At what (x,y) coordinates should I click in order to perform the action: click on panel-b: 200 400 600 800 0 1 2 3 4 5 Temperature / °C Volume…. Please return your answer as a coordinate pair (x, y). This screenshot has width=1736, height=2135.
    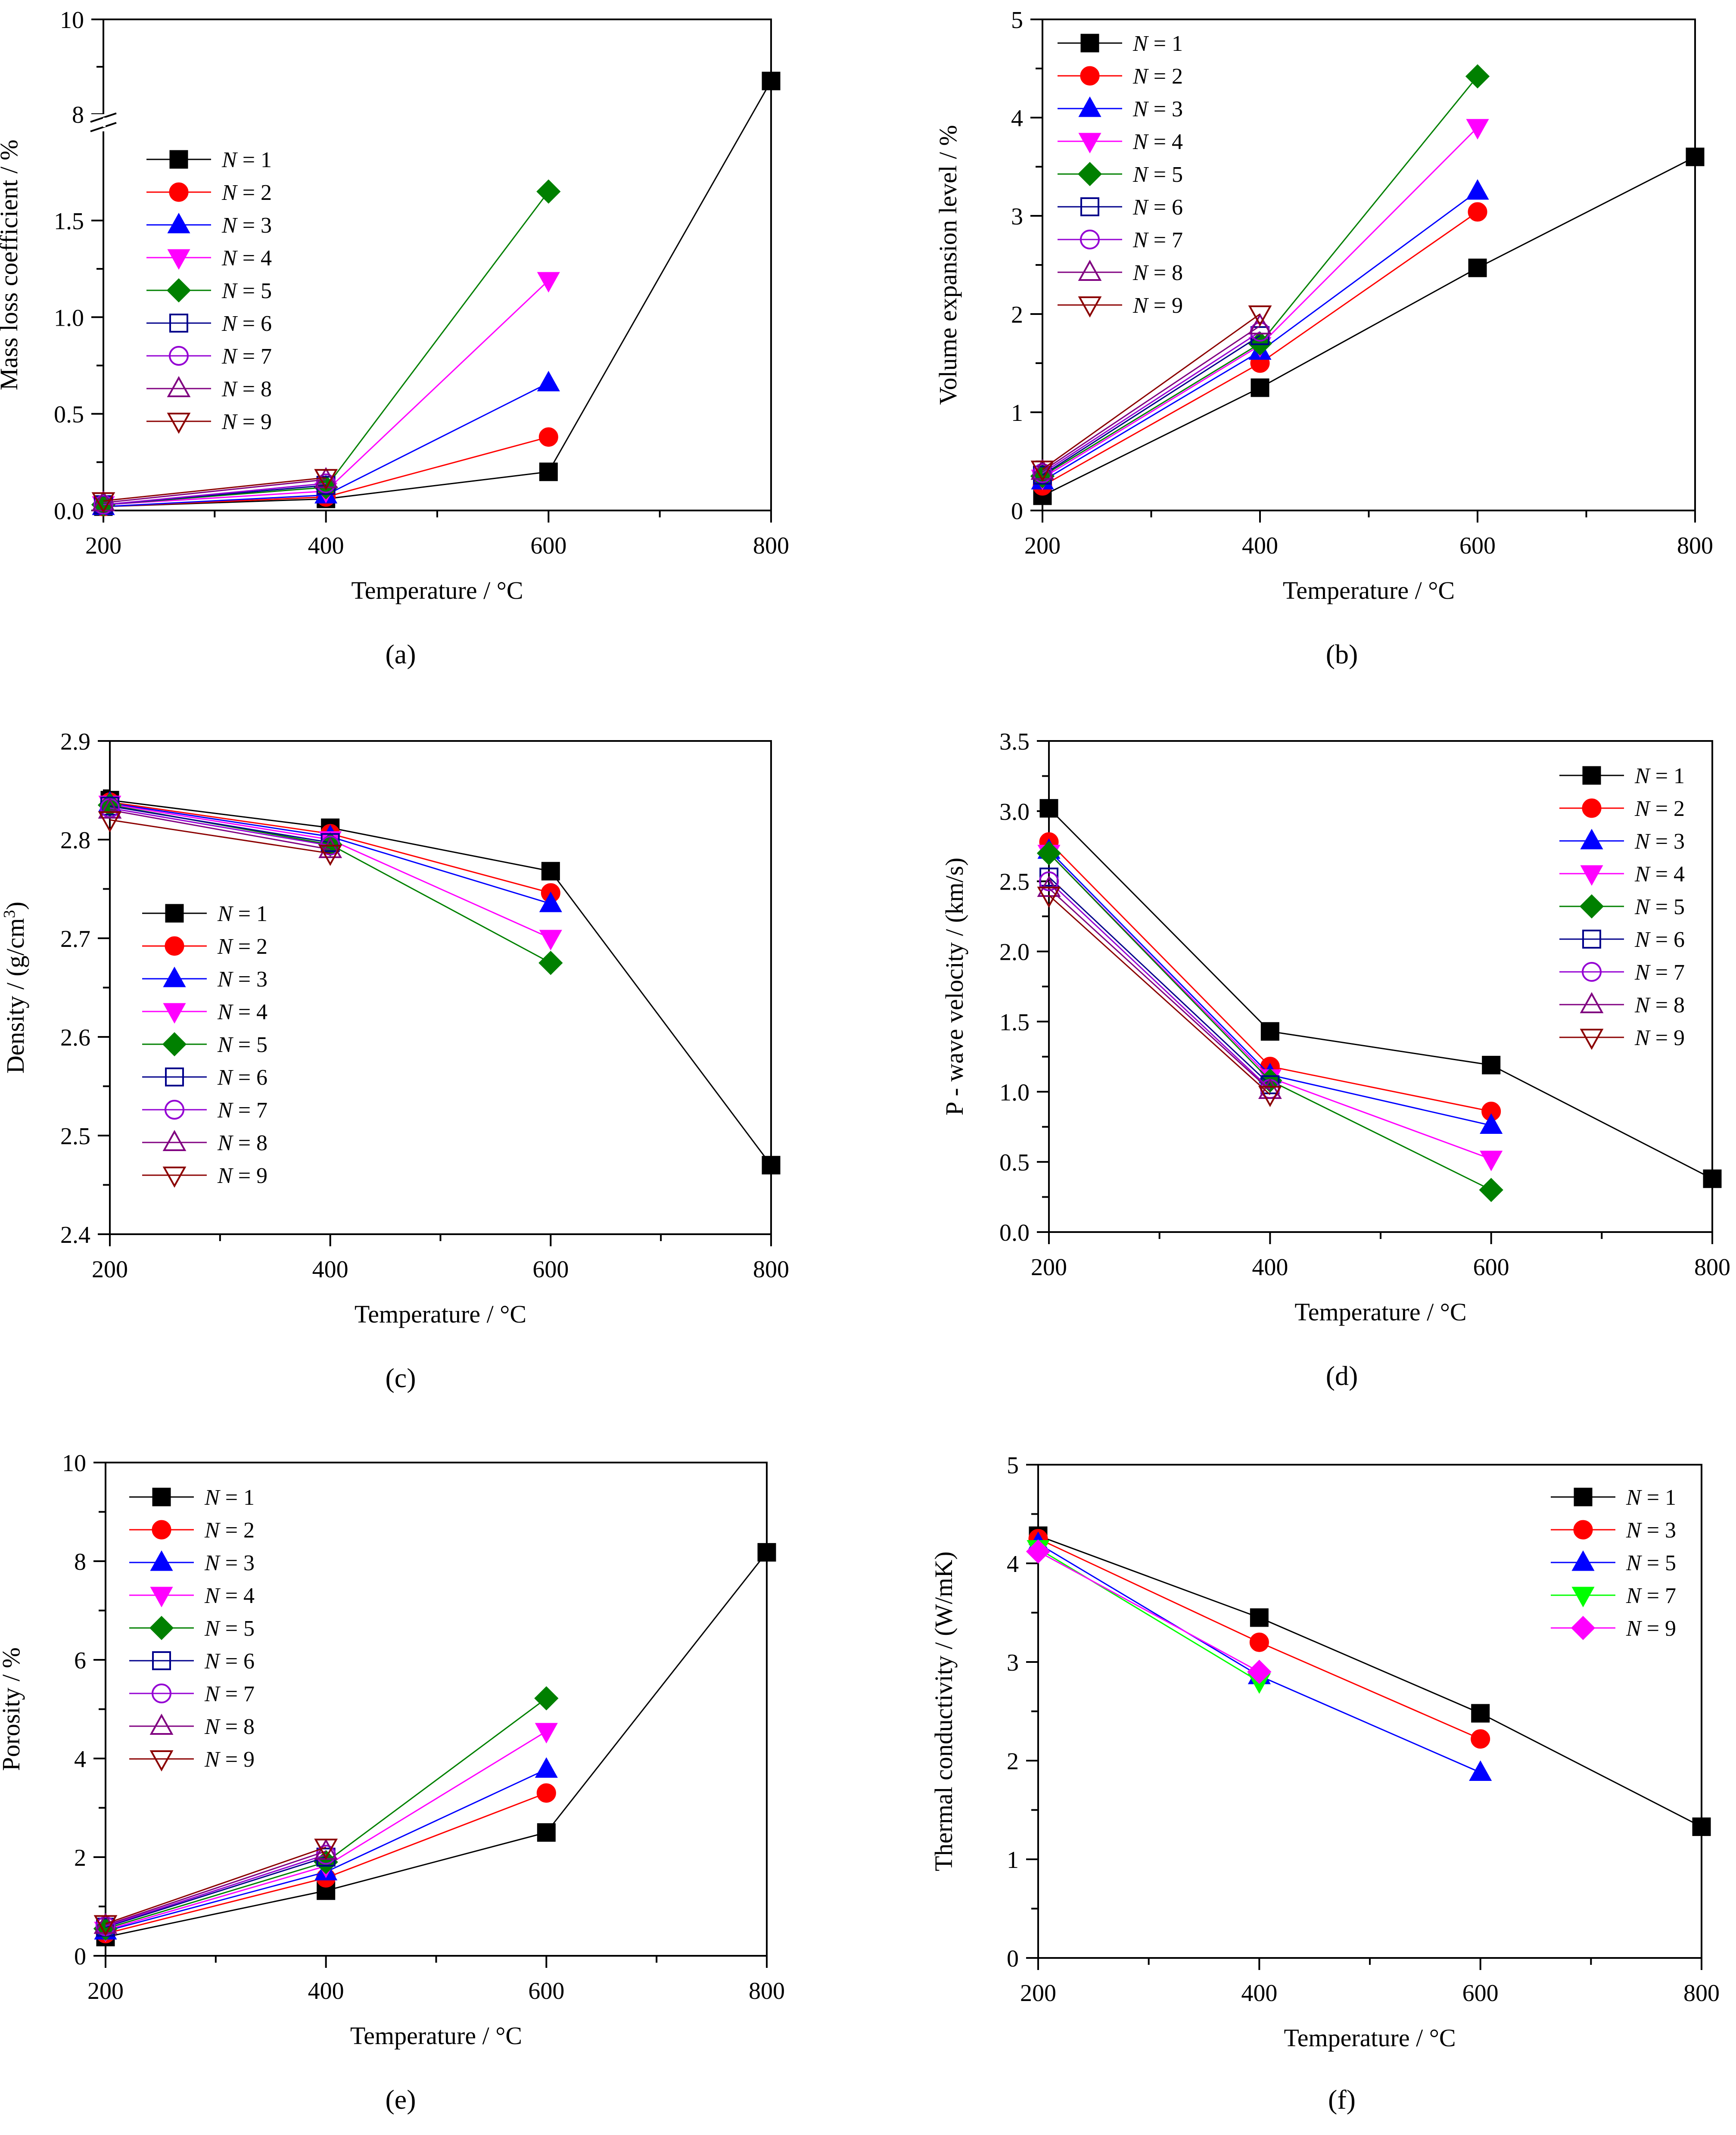
    Looking at the image, I should click on (1324, 338).